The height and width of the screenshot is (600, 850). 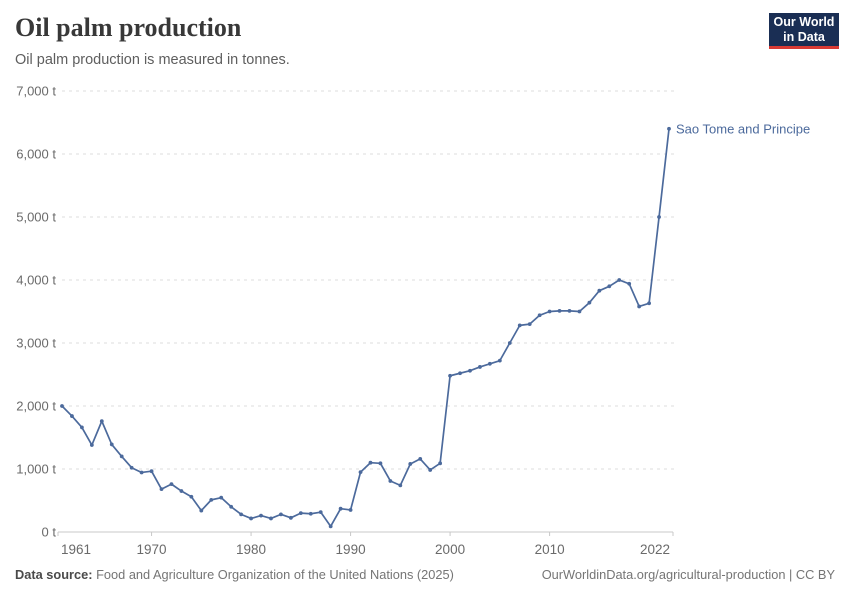 I want to click on page-title: Oil palm production, so click(x=128, y=27).